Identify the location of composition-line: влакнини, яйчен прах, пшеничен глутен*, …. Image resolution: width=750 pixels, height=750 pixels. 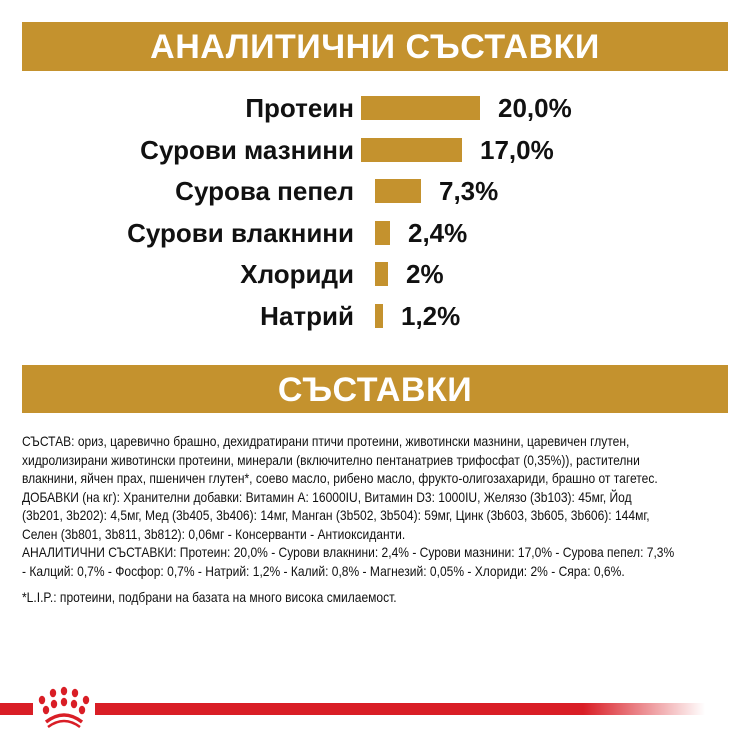
(340, 478).